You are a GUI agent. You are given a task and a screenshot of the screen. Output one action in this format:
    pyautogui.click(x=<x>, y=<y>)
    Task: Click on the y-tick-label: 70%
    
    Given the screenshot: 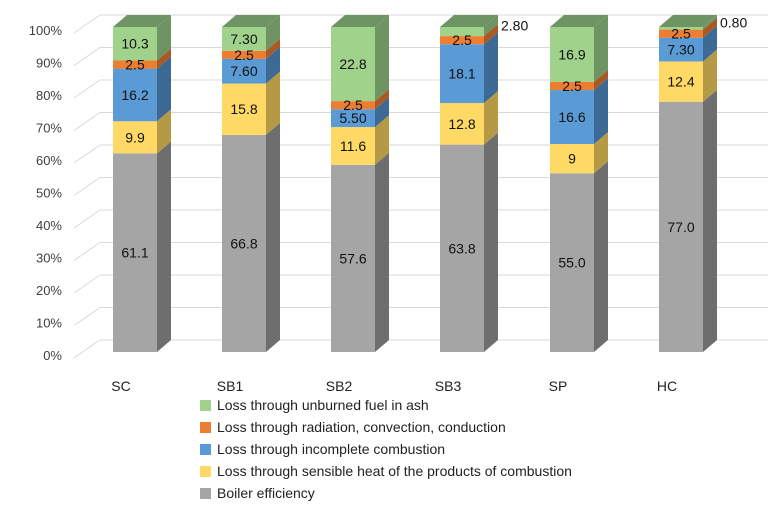 What is the action you would take?
    pyautogui.click(x=49, y=128)
    